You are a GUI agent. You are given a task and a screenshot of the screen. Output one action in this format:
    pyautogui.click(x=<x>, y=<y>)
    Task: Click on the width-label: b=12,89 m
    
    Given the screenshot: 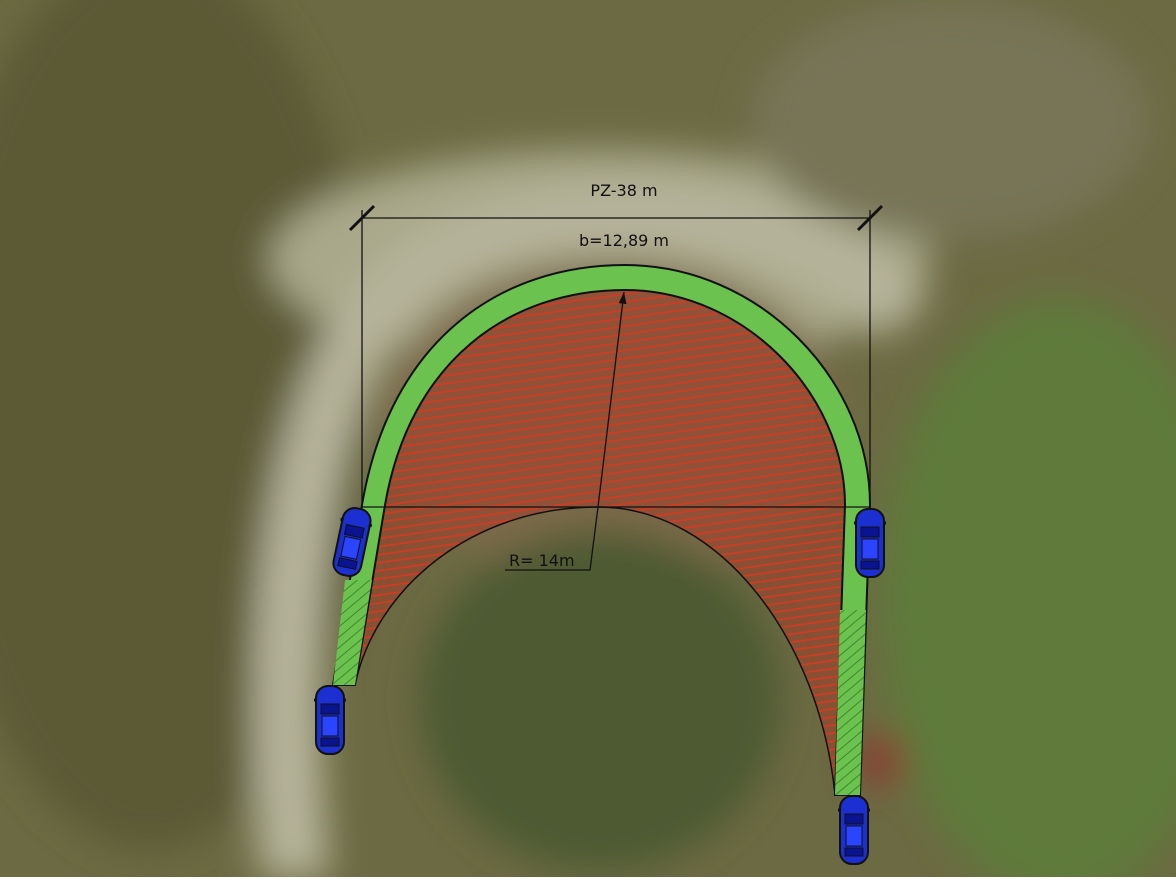 What is the action you would take?
    pyautogui.click(x=624, y=240)
    